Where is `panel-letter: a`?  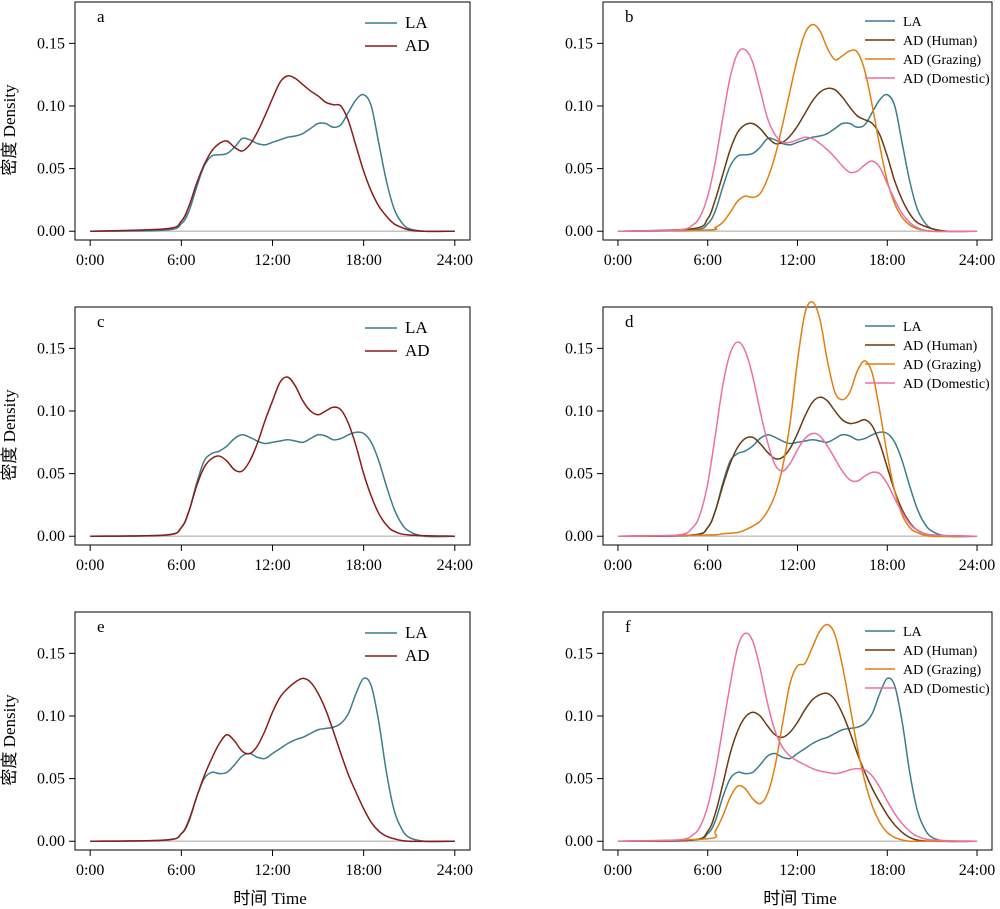 panel-letter: a is located at coordinates (101, 16).